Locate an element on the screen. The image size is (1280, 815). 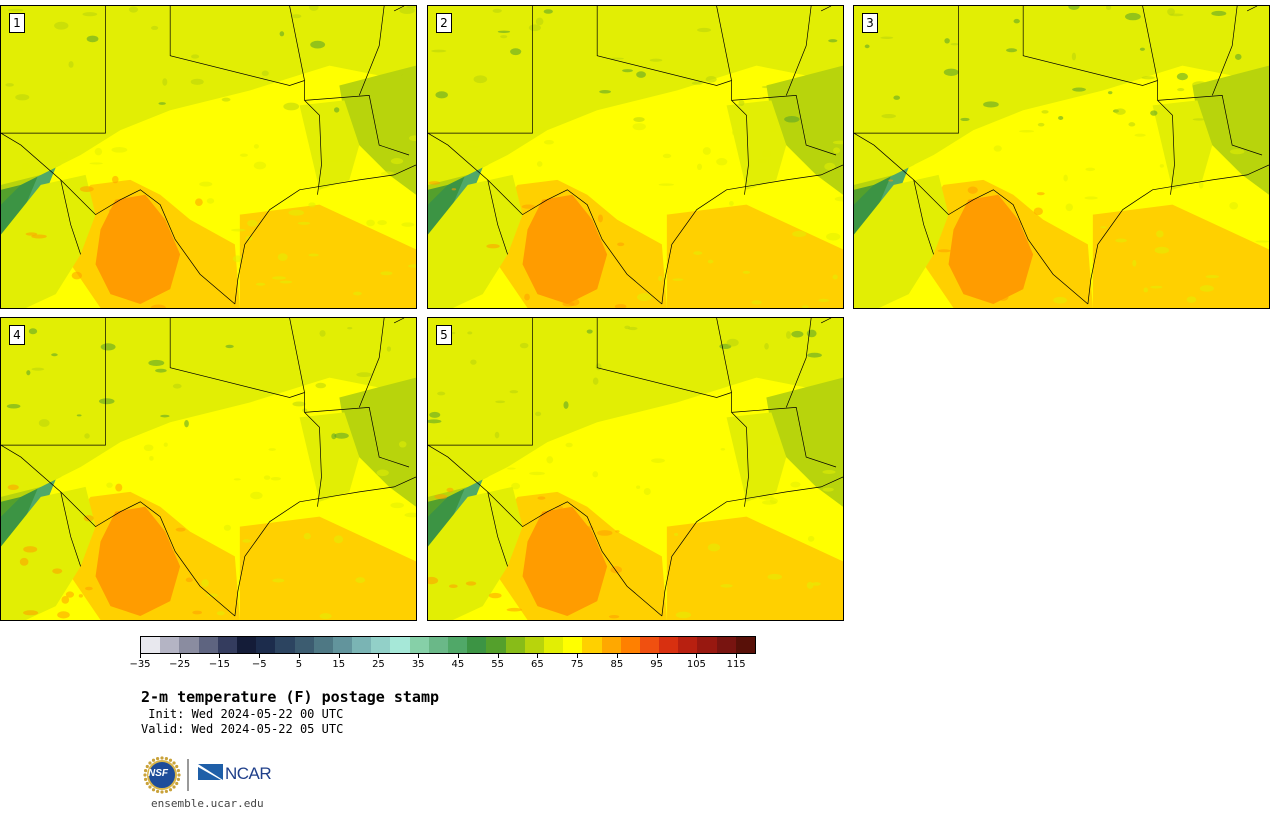
colorbar-tick-label: 15 is located at coordinates (339, 664).